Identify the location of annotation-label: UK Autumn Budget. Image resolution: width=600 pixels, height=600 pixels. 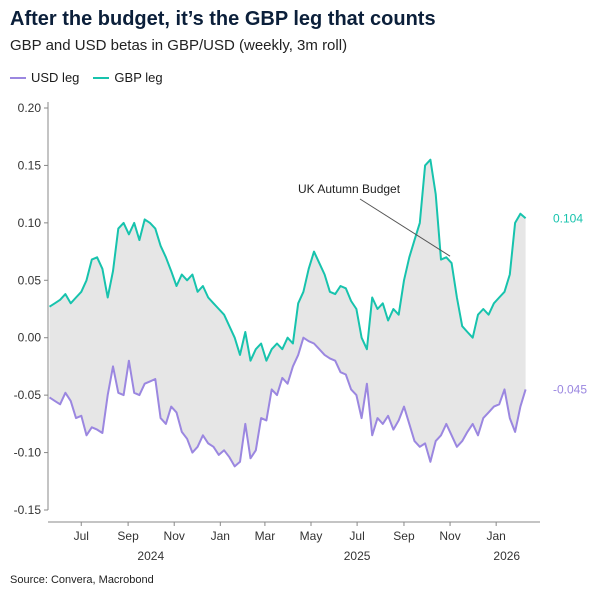
(349, 189).